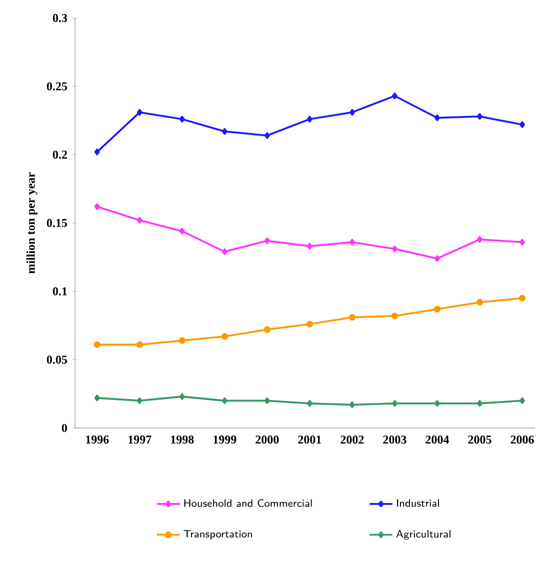 This screenshot has height=562, width=539. I want to click on legend-label: Transportation, so click(218, 535).